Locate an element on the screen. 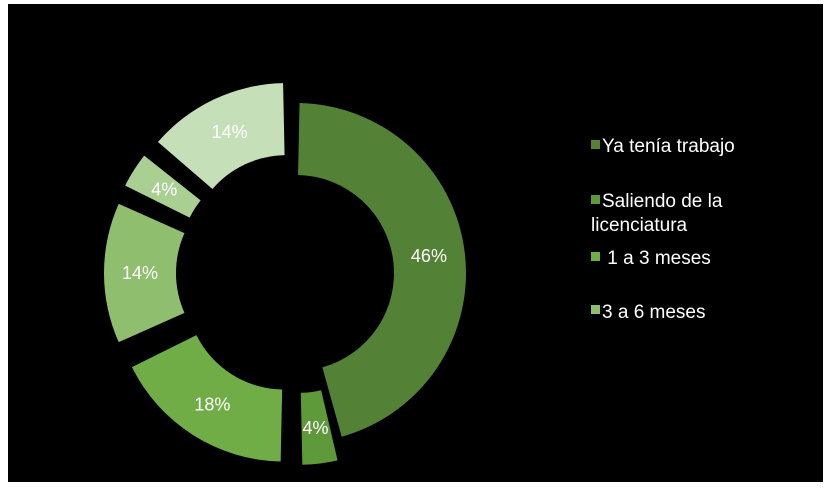 Image resolution: width=832 pixels, height=489 pixels. slice-label-2: 18% is located at coordinates (212, 405).